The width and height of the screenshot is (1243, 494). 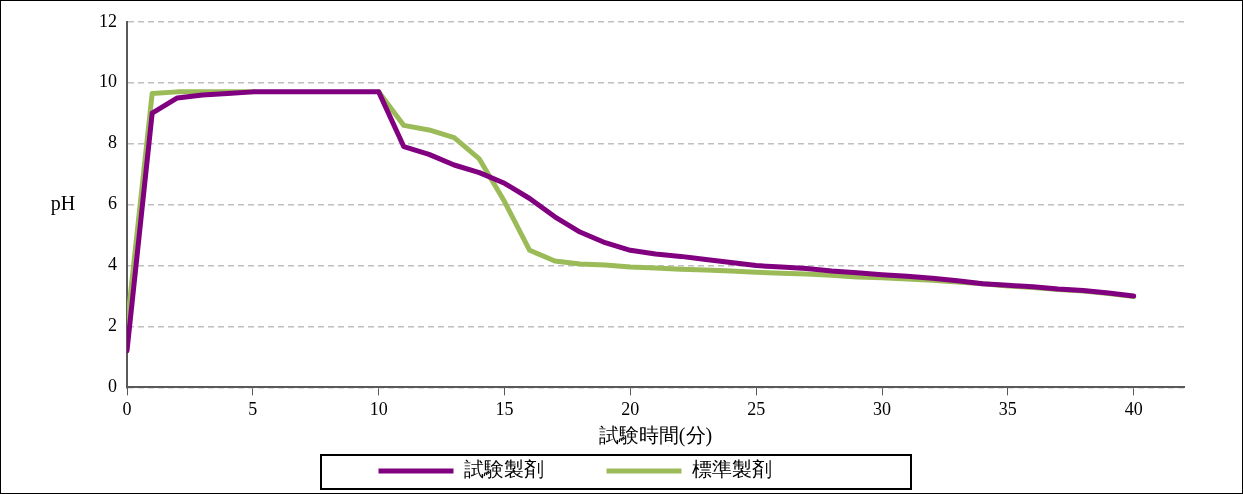 I want to click on x-tick-label: 40, so click(x=1133, y=408).